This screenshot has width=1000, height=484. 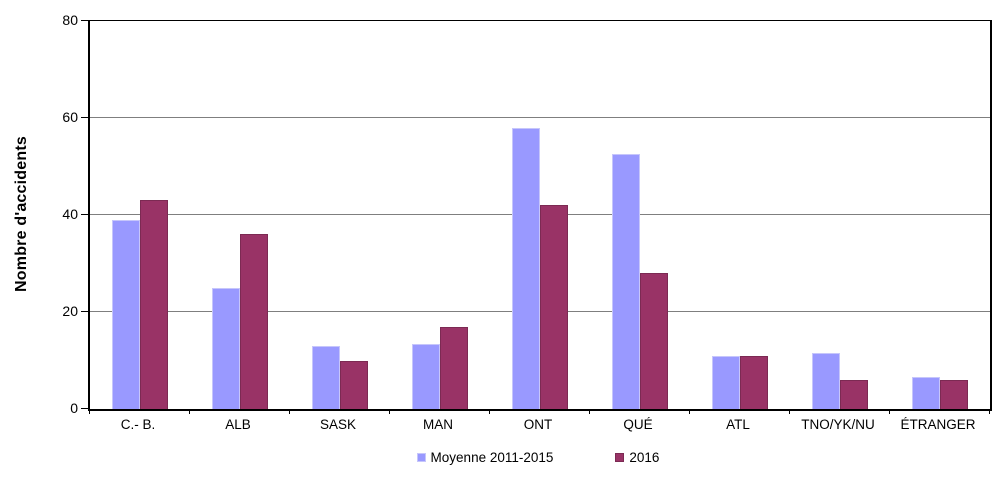 What do you see at coordinates (438, 424) in the screenshot?
I see `x-category-label: MAN` at bounding box center [438, 424].